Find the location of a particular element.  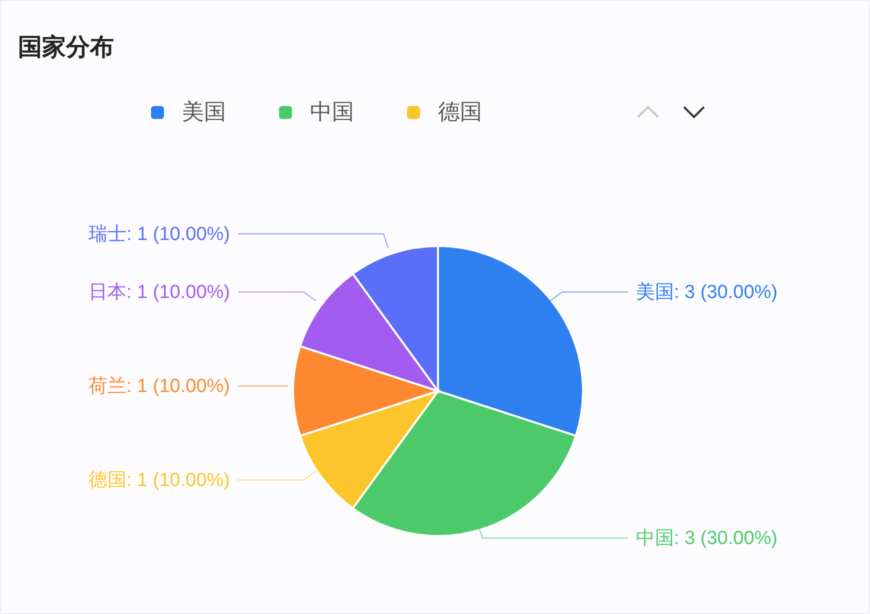

slice-label: 美国 is located at coordinates (655, 291).